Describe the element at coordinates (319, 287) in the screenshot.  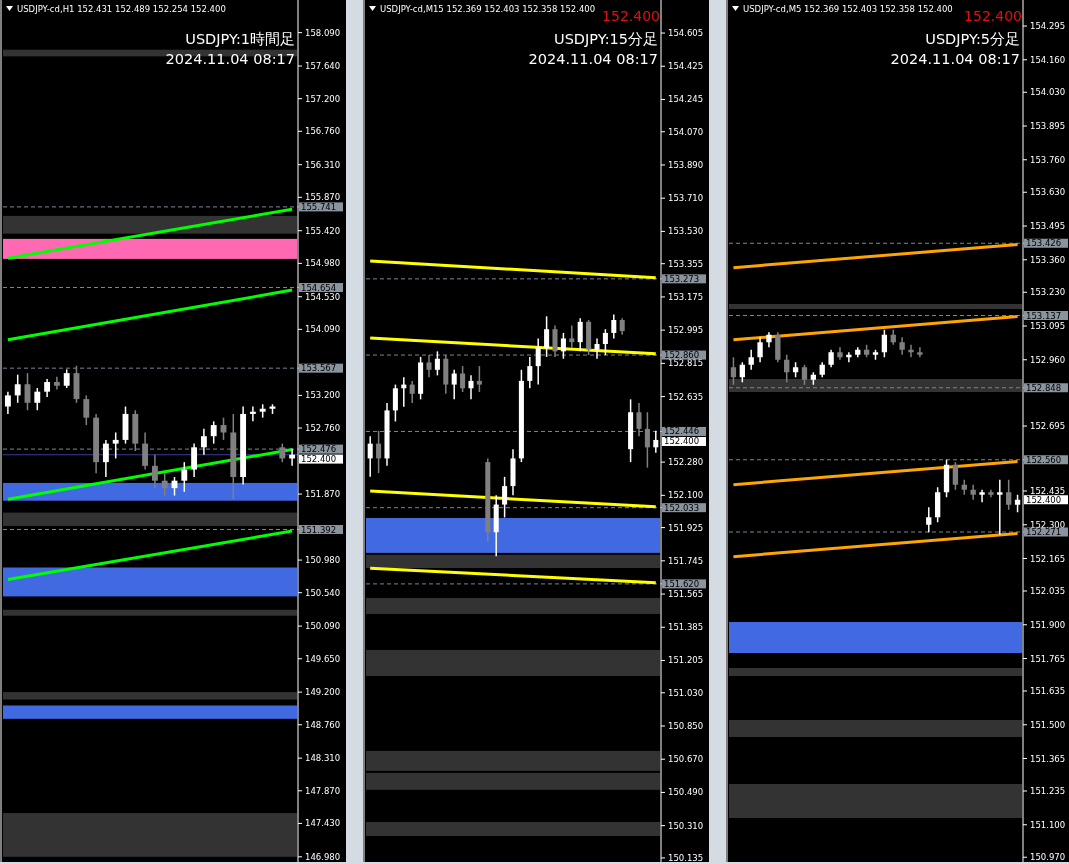
I see `ref-line-label: 154.654` at that location.